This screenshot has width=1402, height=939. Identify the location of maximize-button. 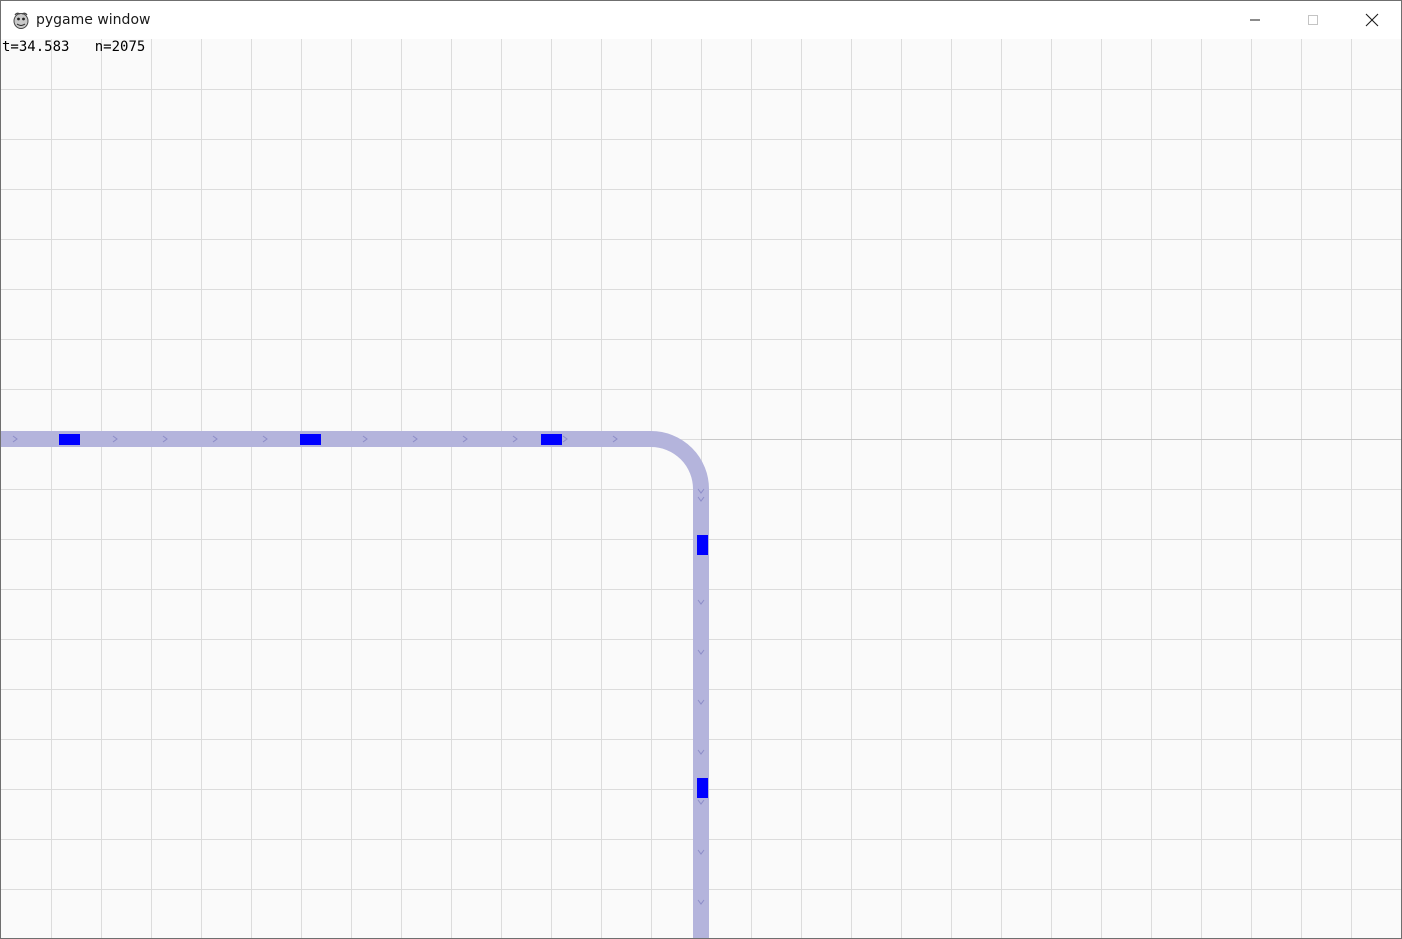
(1313, 20).